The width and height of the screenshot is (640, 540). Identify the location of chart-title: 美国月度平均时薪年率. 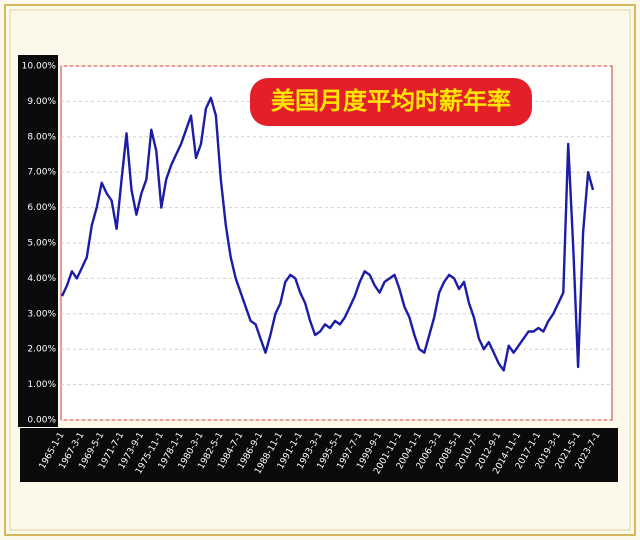
(391, 101).